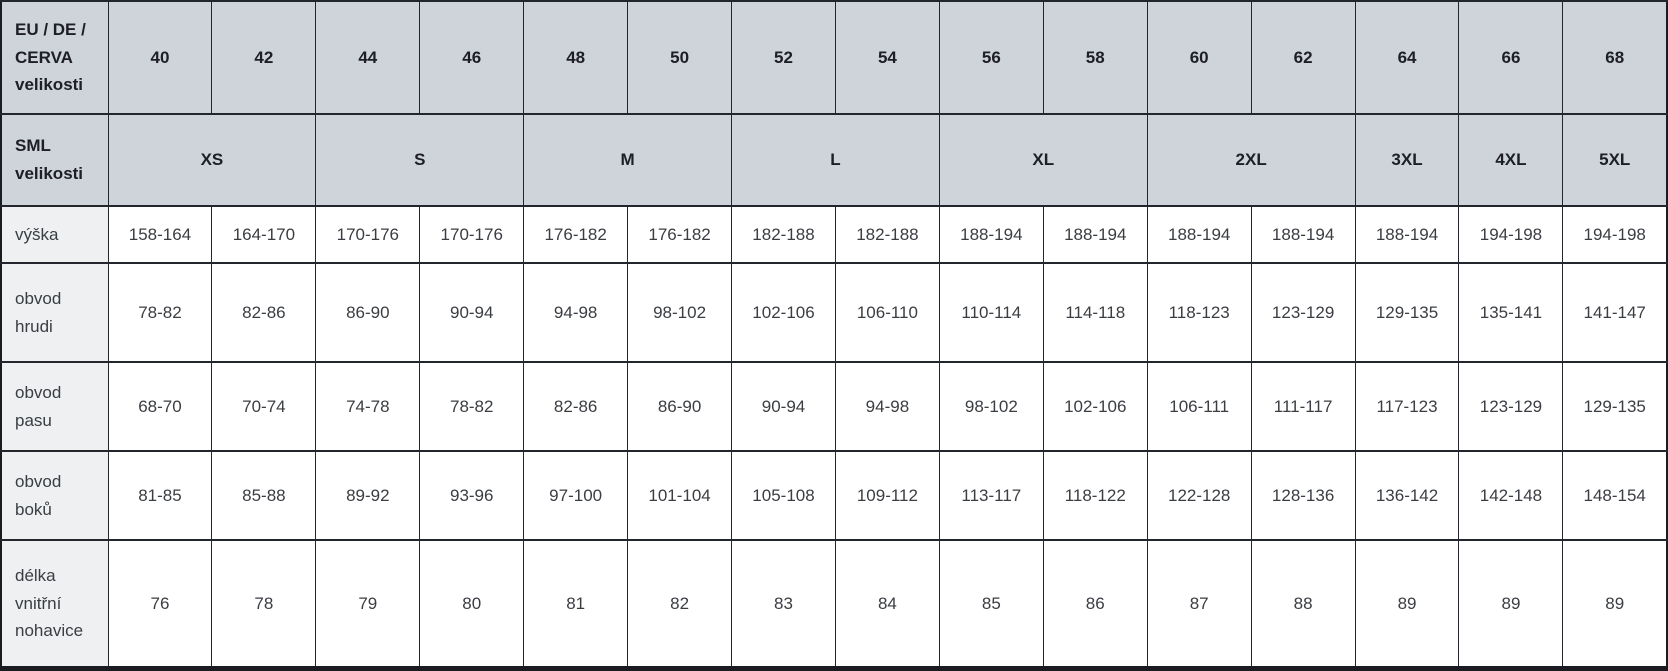  I want to click on hips-value: 122-128, so click(1199, 495).